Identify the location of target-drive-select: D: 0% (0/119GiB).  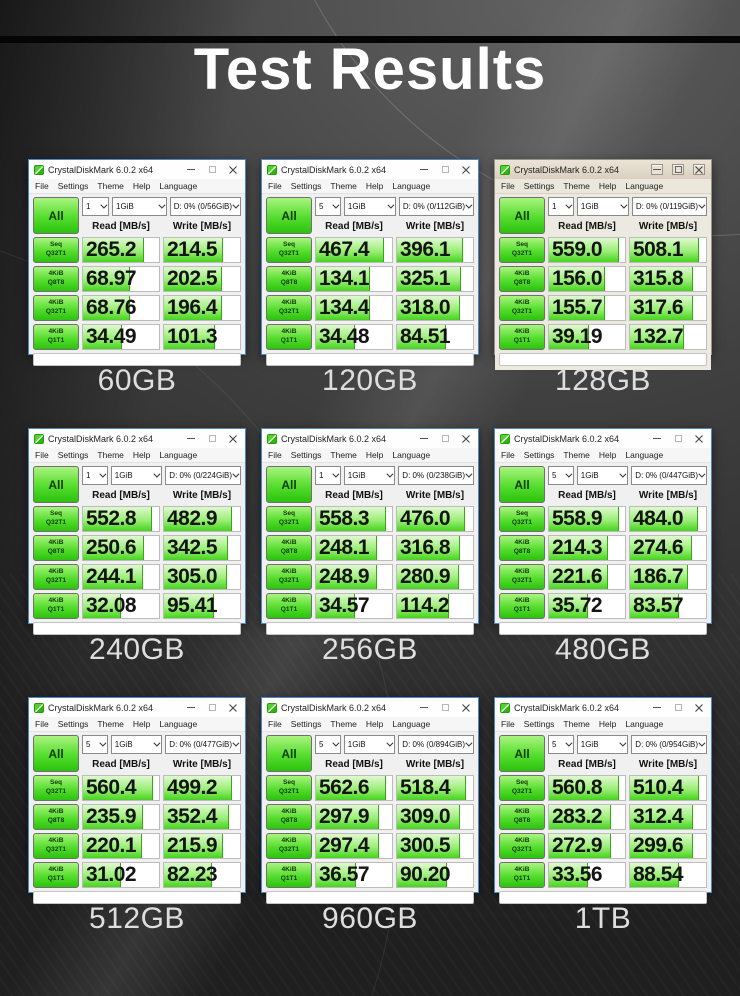
(669, 206).